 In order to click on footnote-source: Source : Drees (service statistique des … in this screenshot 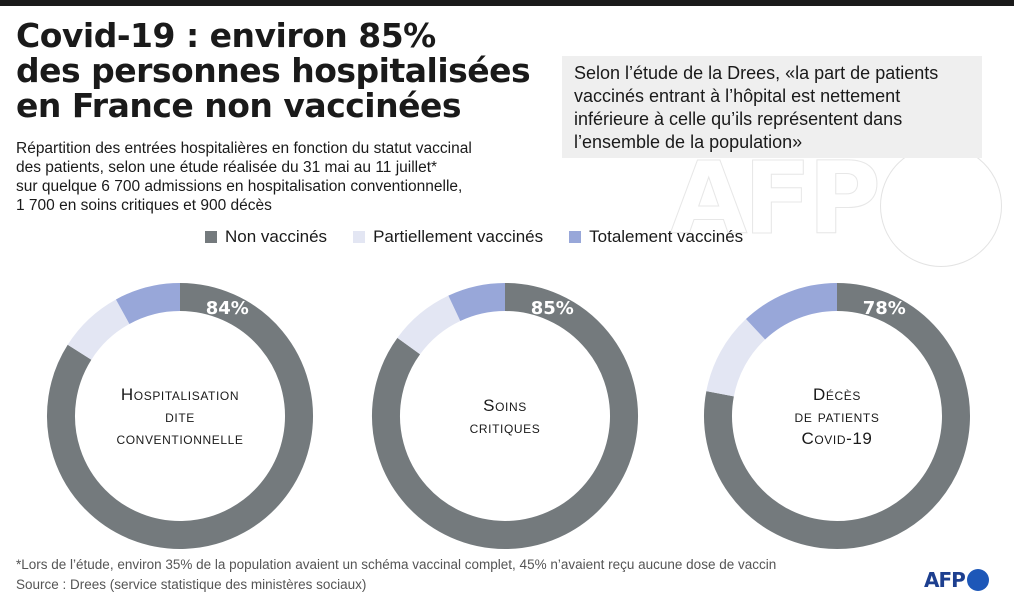, I will do `click(191, 584)`.